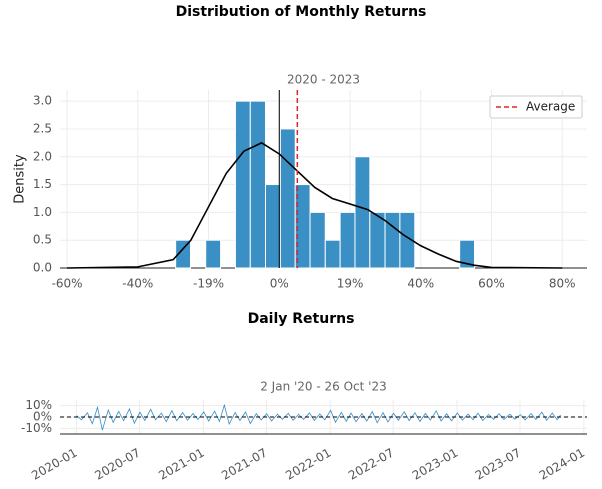 This screenshot has width=602, height=489. What do you see at coordinates (323, 387) in the screenshot?
I see `chart-subtitle: 2 Jan '20 - 26 Oct '23` at bounding box center [323, 387].